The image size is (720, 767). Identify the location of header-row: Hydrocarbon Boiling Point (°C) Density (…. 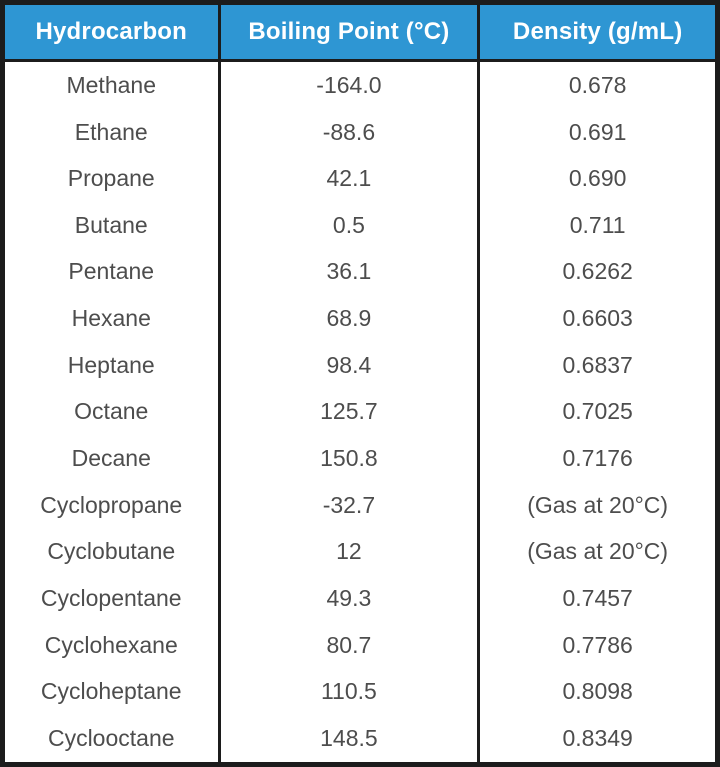
(360, 31).